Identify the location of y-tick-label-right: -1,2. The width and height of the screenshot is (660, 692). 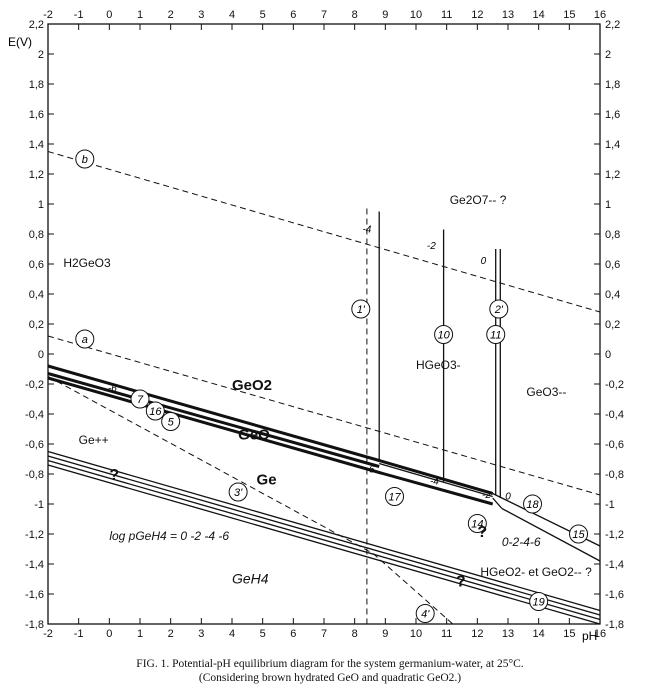
(614, 535).